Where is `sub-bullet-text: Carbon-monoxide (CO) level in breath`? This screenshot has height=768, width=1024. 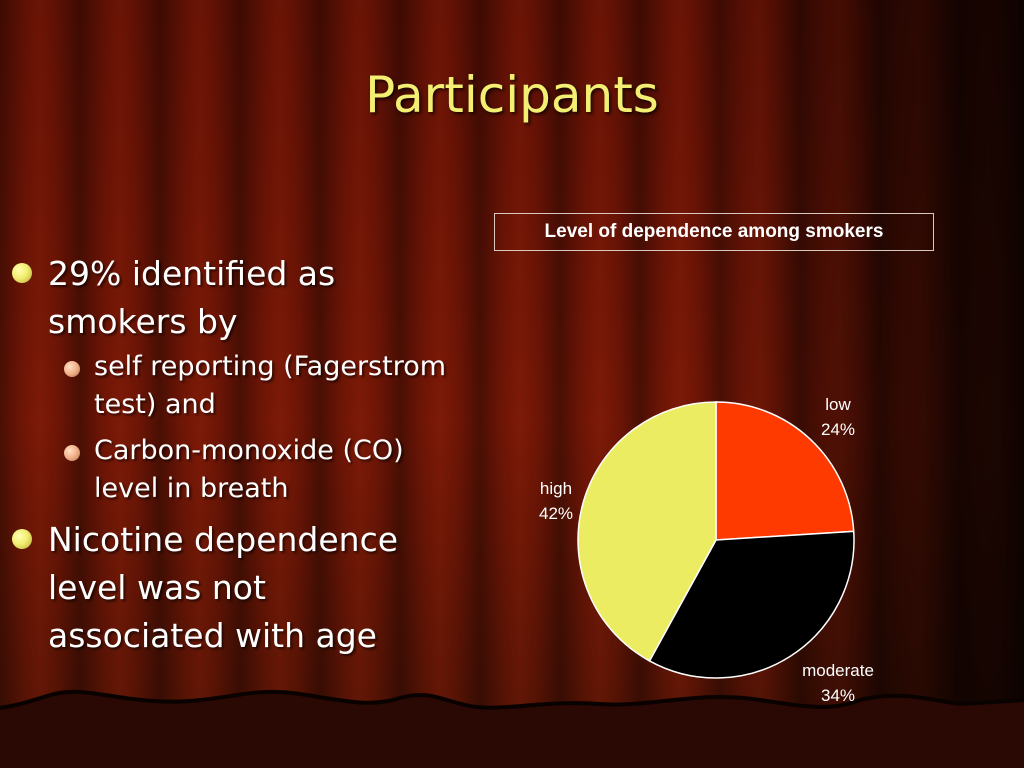 sub-bullet-text: Carbon-monoxide (CO) level in breath is located at coordinates (249, 469).